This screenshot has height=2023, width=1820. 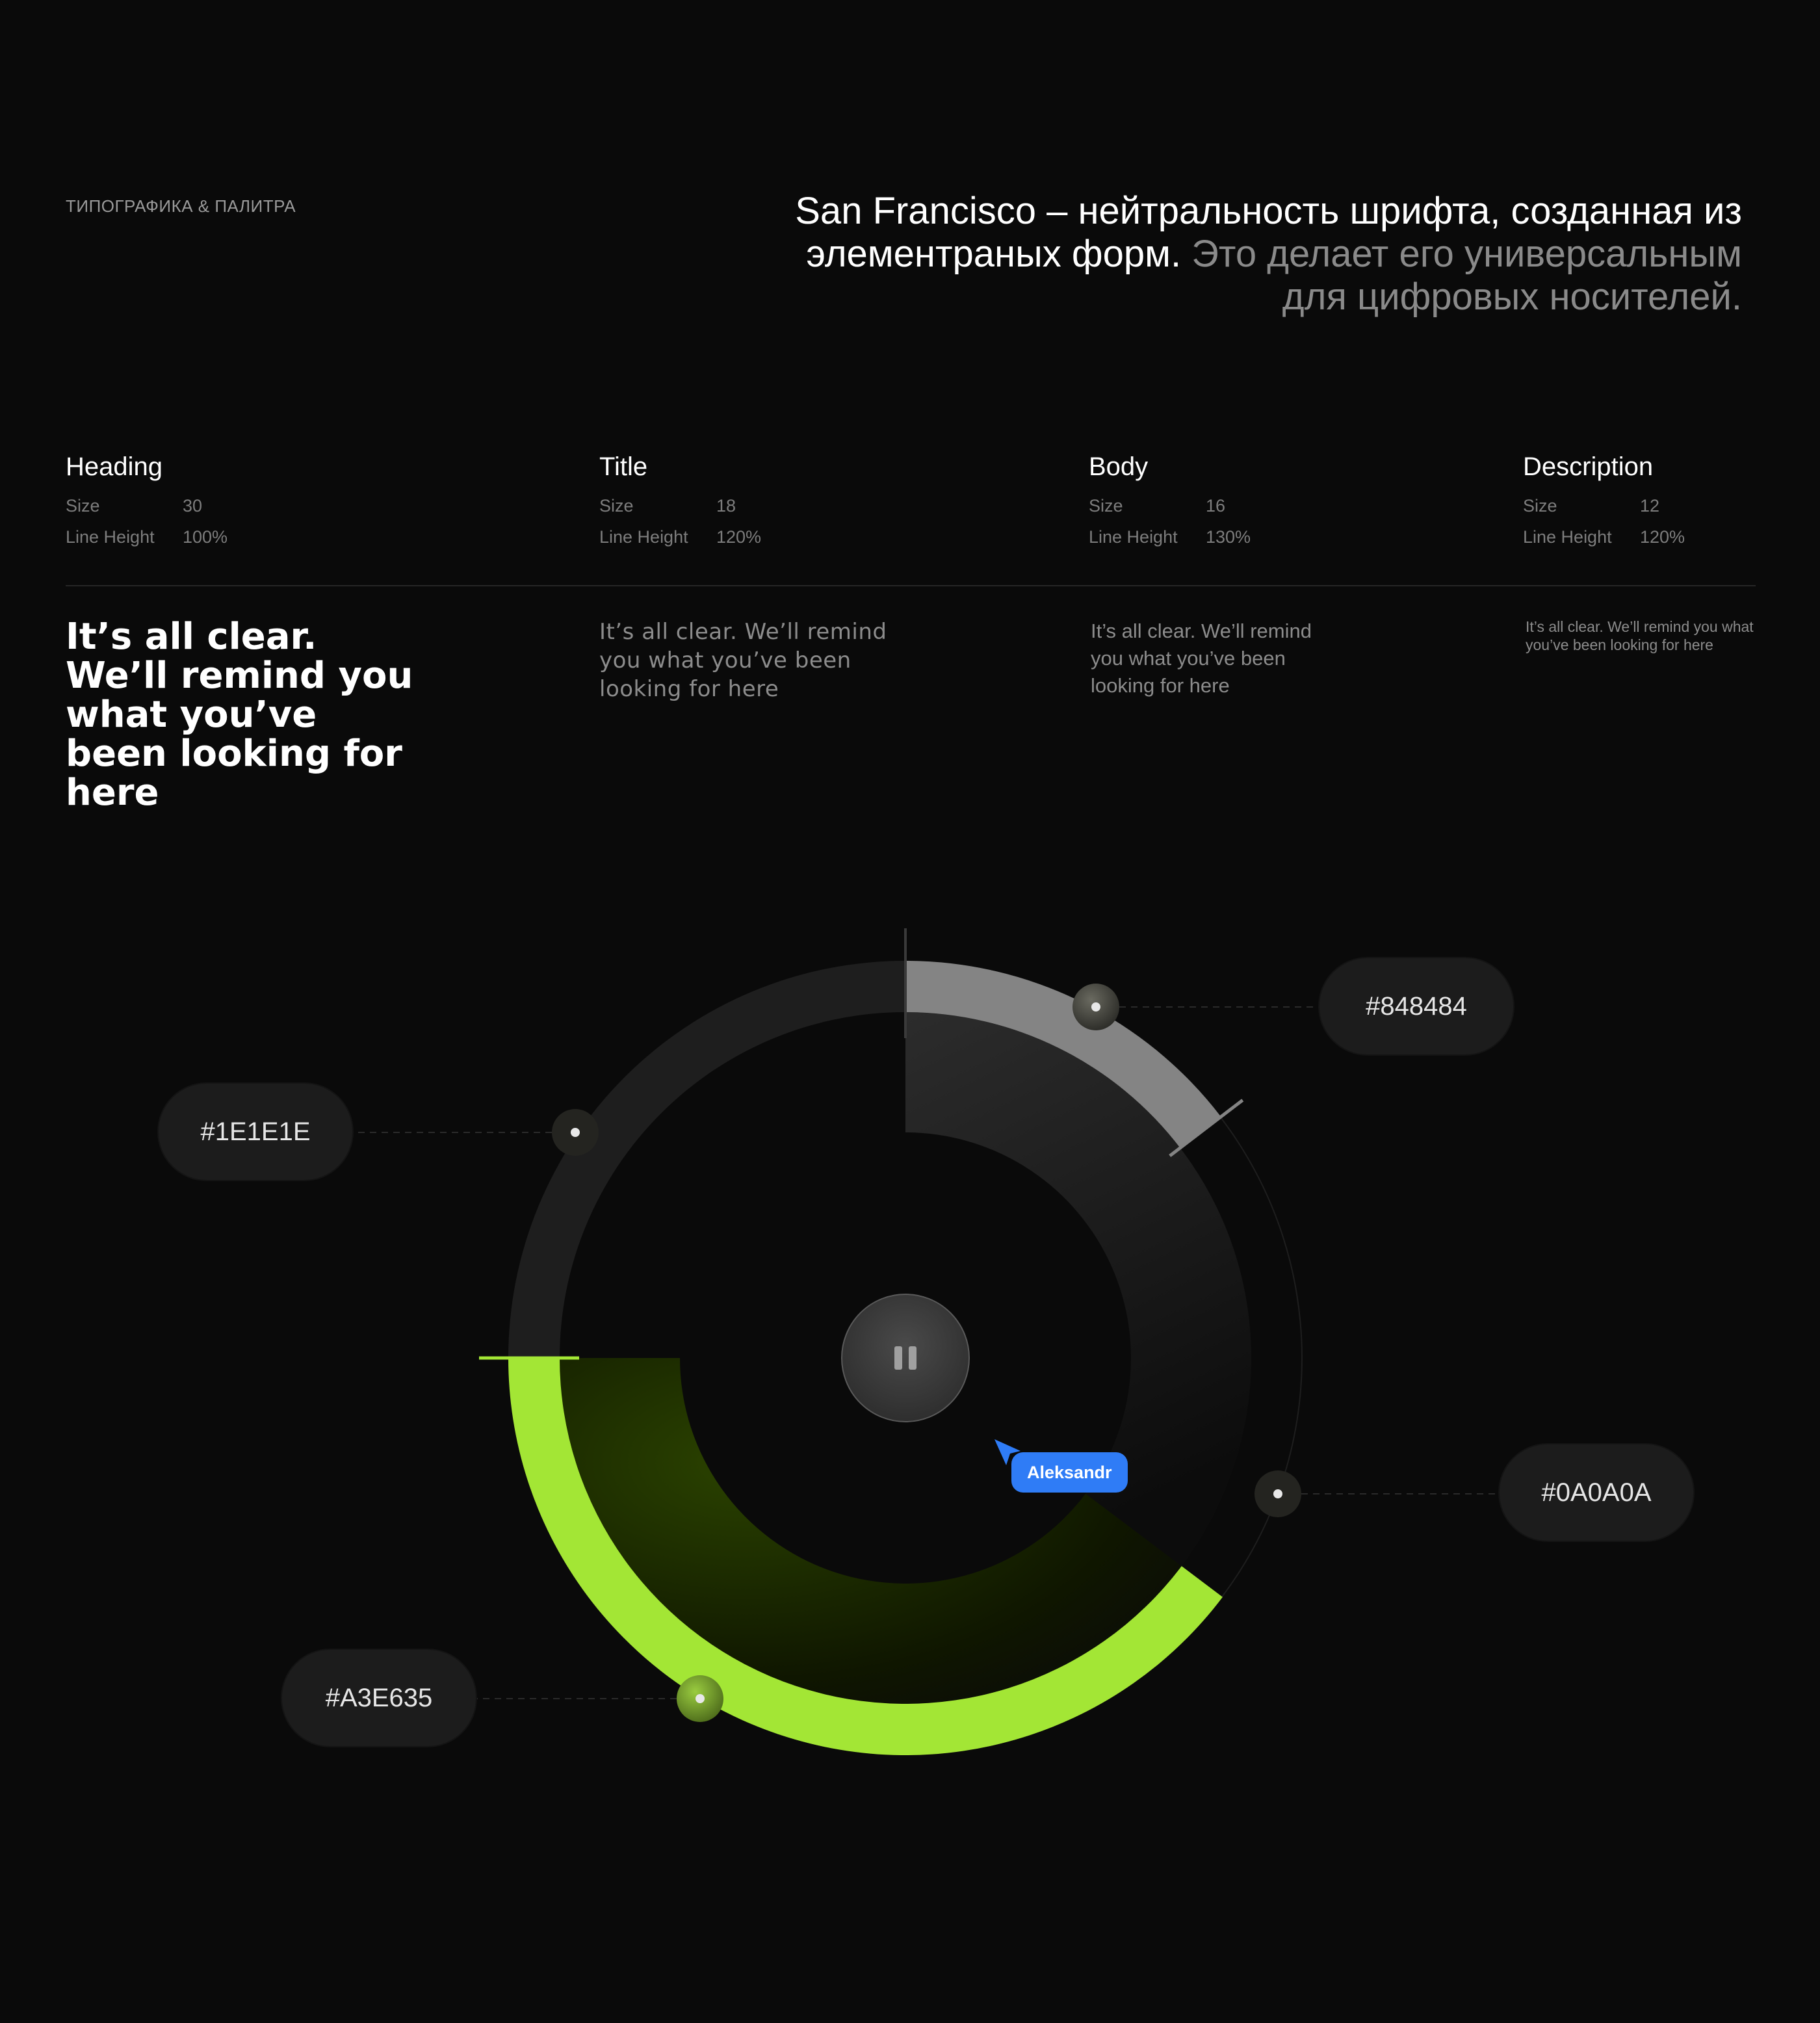 What do you see at coordinates (1228, 537) in the screenshot?
I see `line-height-value: 130%` at bounding box center [1228, 537].